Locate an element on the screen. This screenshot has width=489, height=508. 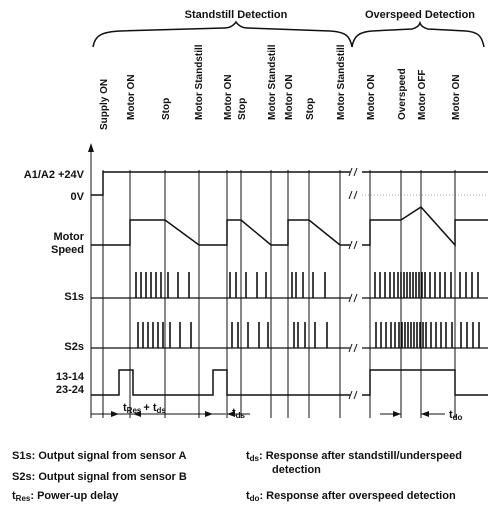
legend-key: S2s: is located at coordinates (24, 477).